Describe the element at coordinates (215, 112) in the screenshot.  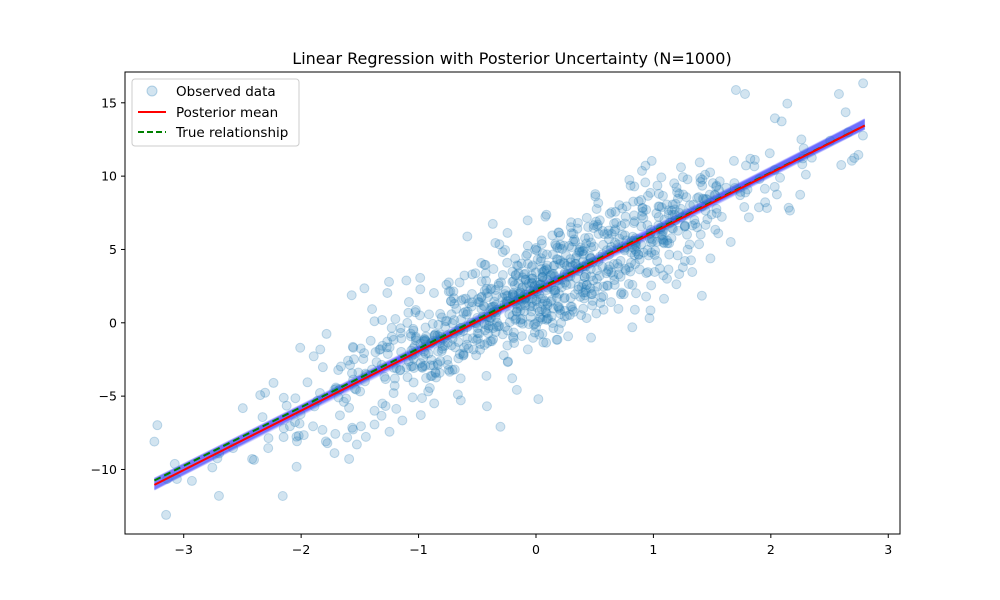
I see `legend-box` at that location.